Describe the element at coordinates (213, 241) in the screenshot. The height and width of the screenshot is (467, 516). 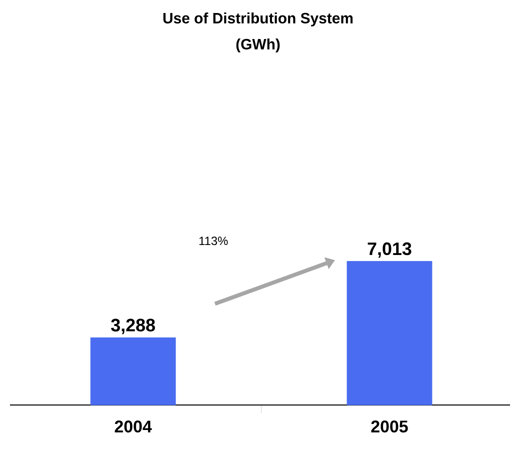
I see `text: 113%` at that location.